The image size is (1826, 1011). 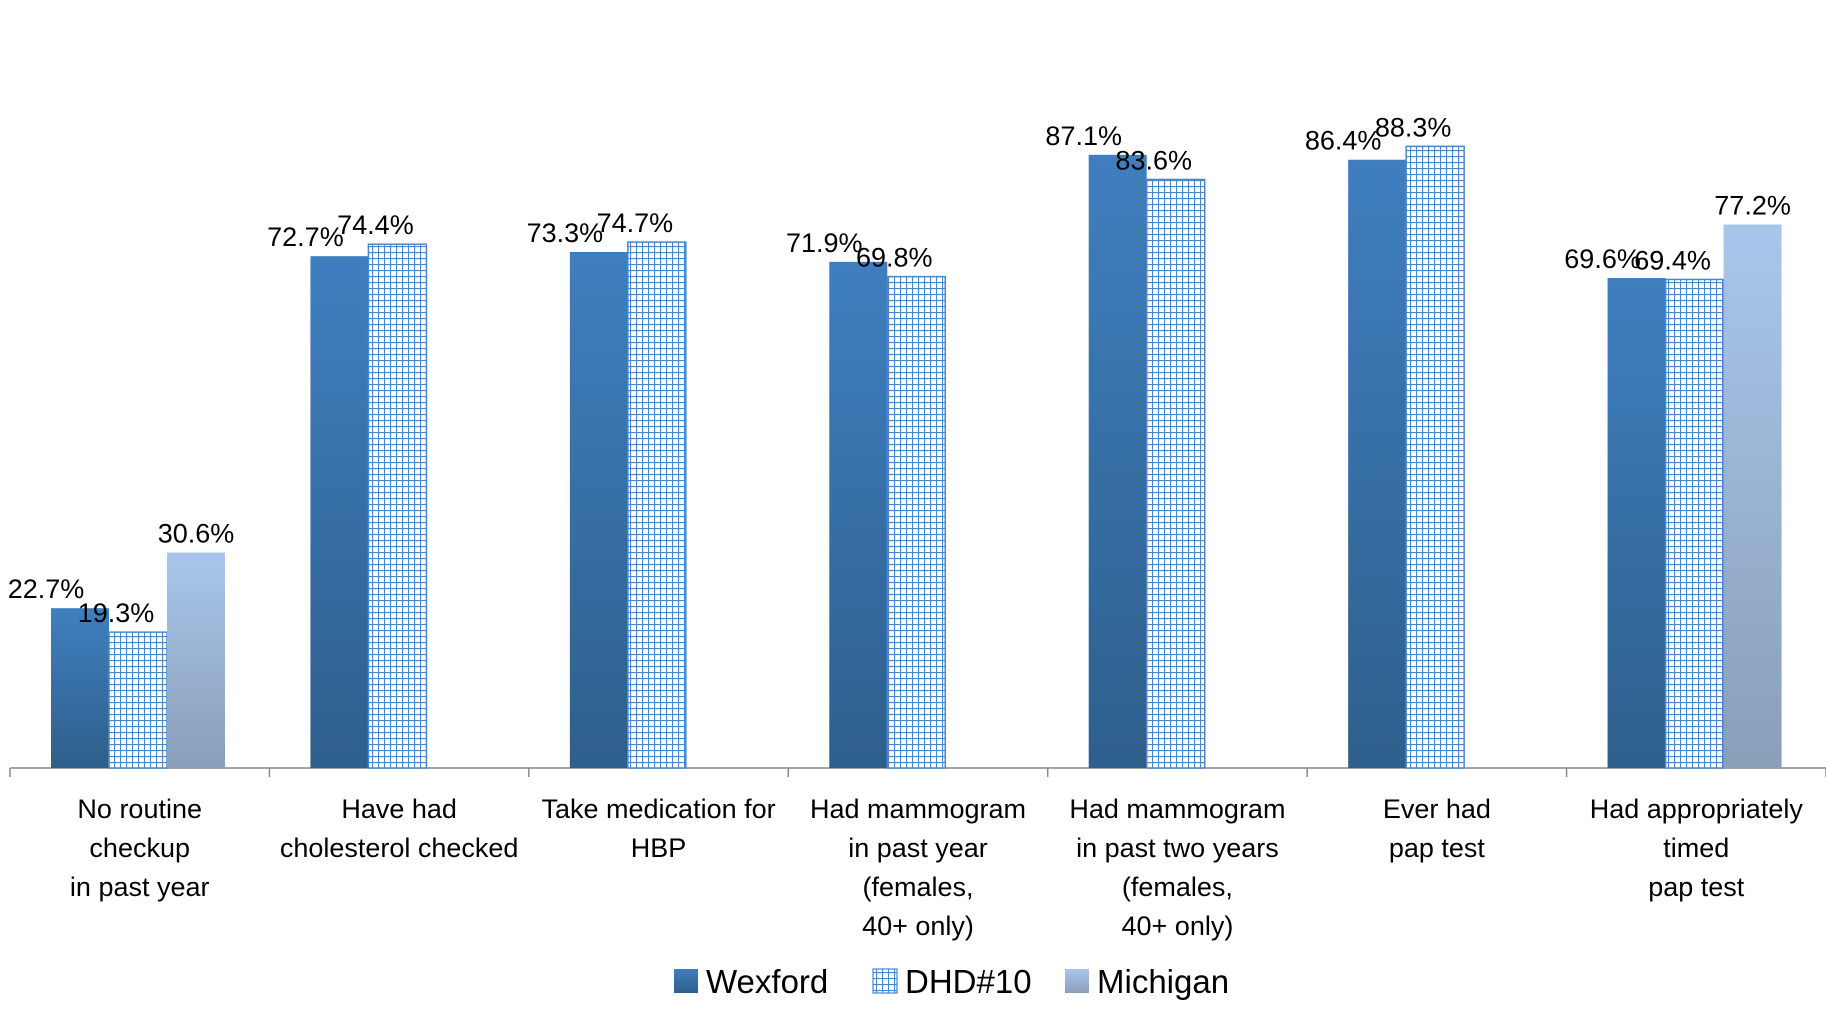 What do you see at coordinates (375, 225) in the screenshot?
I see `value-label: 74.4%` at bounding box center [375, 225].